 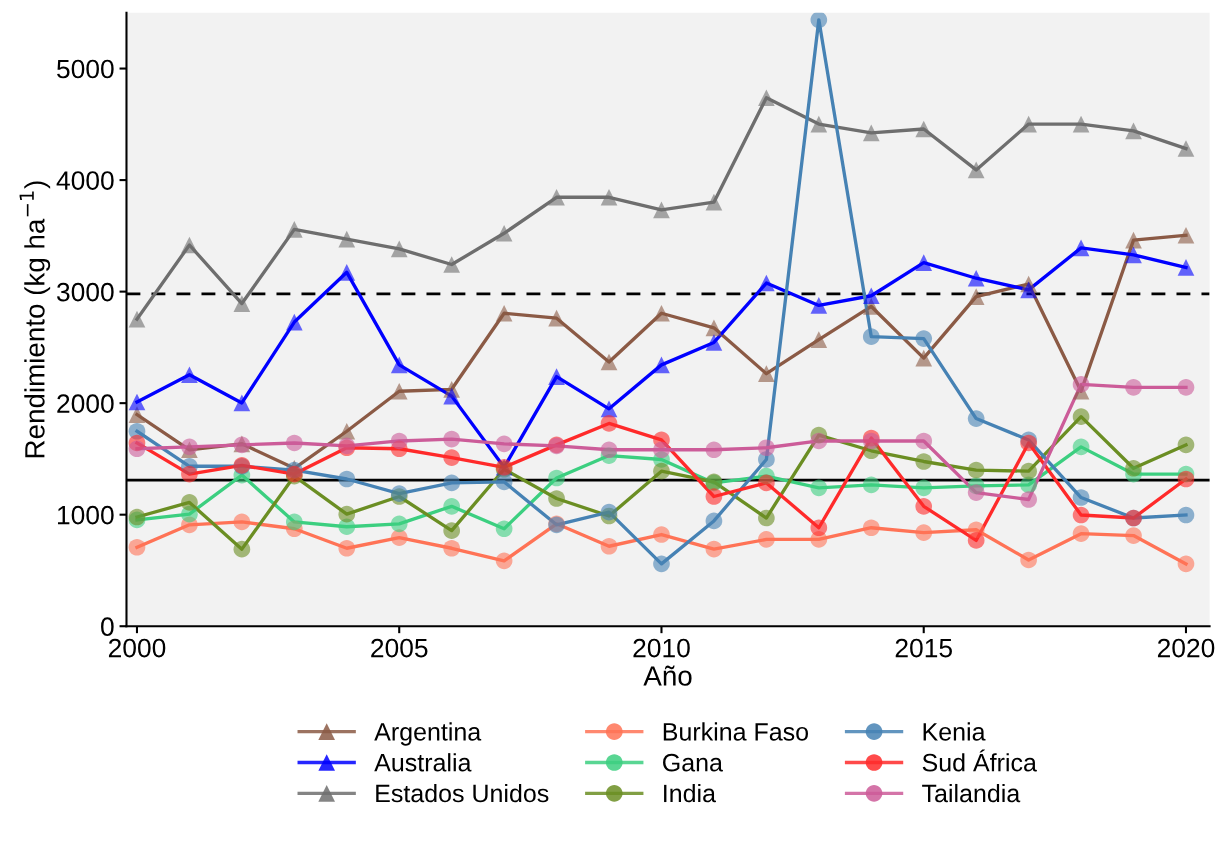 What do you see at coordinates (923, 648) in the screenshot?
I see `x-tick-label: 2015` at bounding box center [923, 648].